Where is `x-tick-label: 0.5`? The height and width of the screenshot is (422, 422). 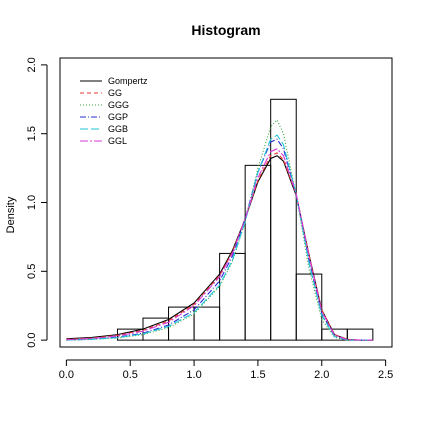
x-tick-label: 0.5 is located at coordinates (130, 375).